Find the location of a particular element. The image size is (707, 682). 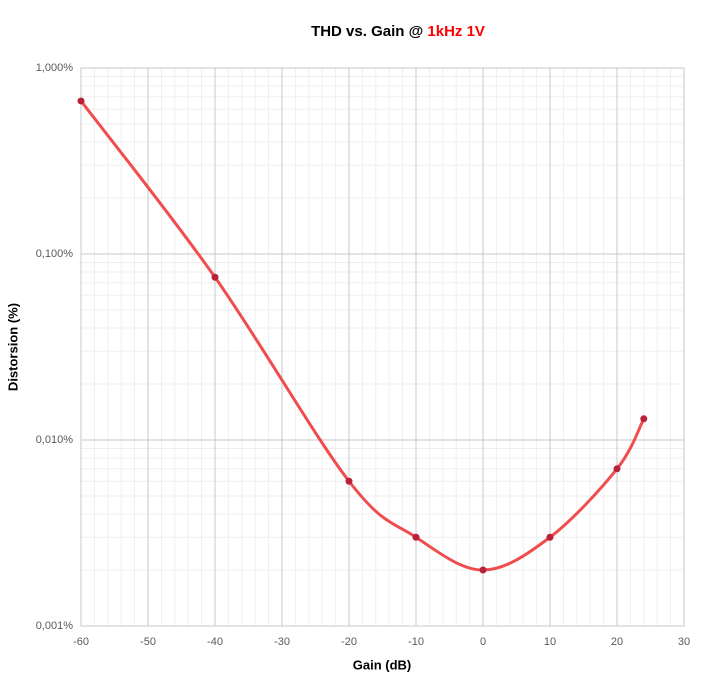

x-tick-label: -60 is located at coordinates (81, 642).